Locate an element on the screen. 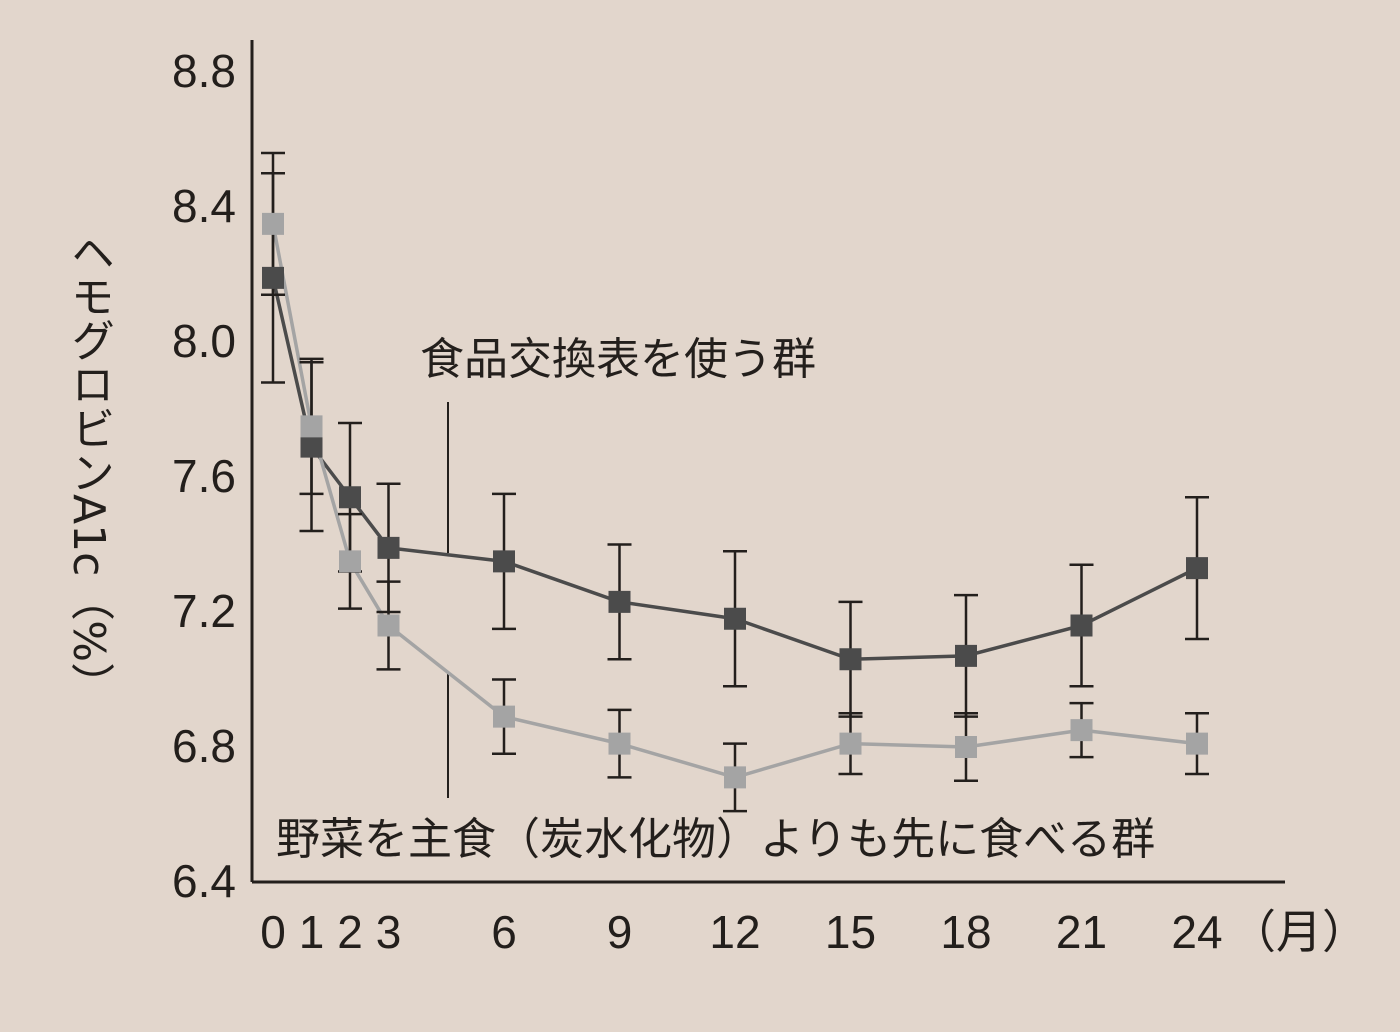  y-tick-label: 7.2 is located at coordinates (204, 611).